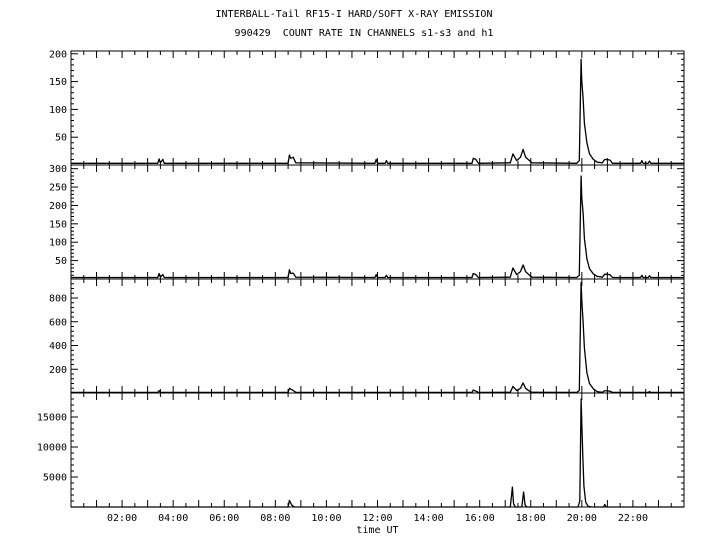 Image resolution: width=720 pixels, height=554 pixels. What do you see at coordinates (224, 518) in the screenshot?
I see `x-tick-label: 06:00` at bounding box center [224, 518].